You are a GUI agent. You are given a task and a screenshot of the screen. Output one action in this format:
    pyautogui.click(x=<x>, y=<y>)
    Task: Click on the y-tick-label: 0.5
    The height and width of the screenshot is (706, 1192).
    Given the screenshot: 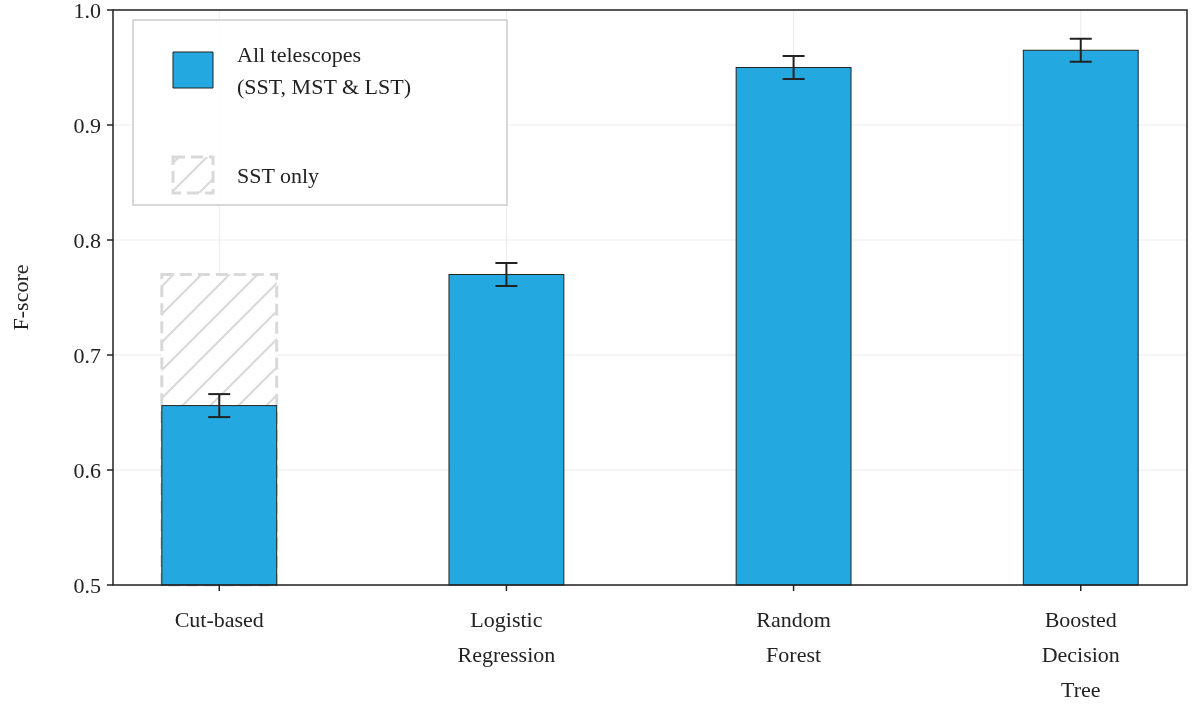 What is the action you would take?
    pyautogui.click(x=87, y=585)
    